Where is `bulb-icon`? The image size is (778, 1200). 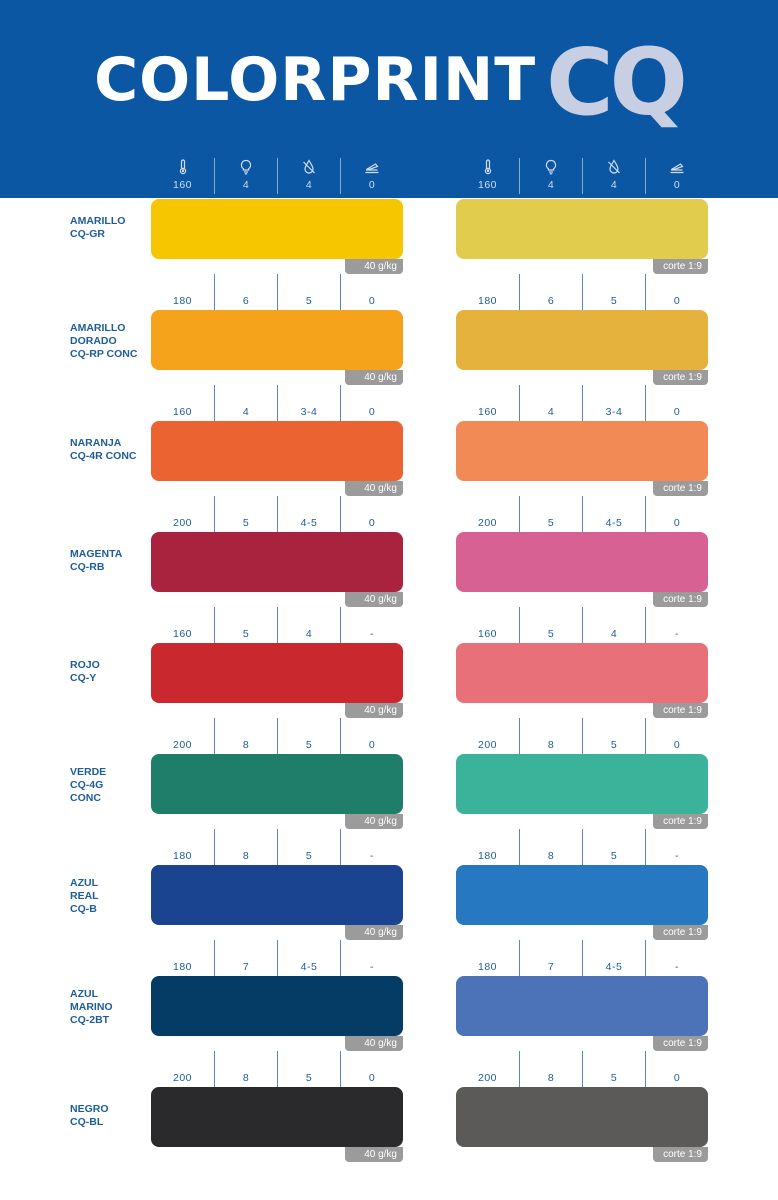
bulb-icon is located at coordinates (246, 167).